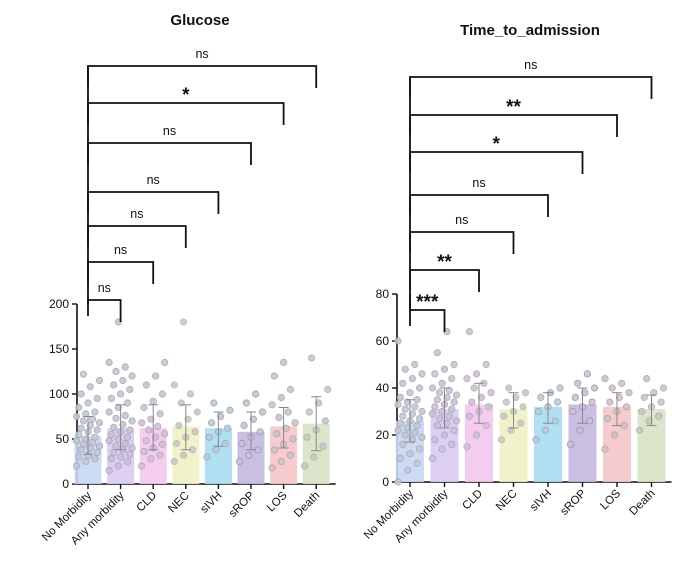  Describe the element at coordinates (507, 501) in the screenshot. I see `x-category-label: NEC` at that location.